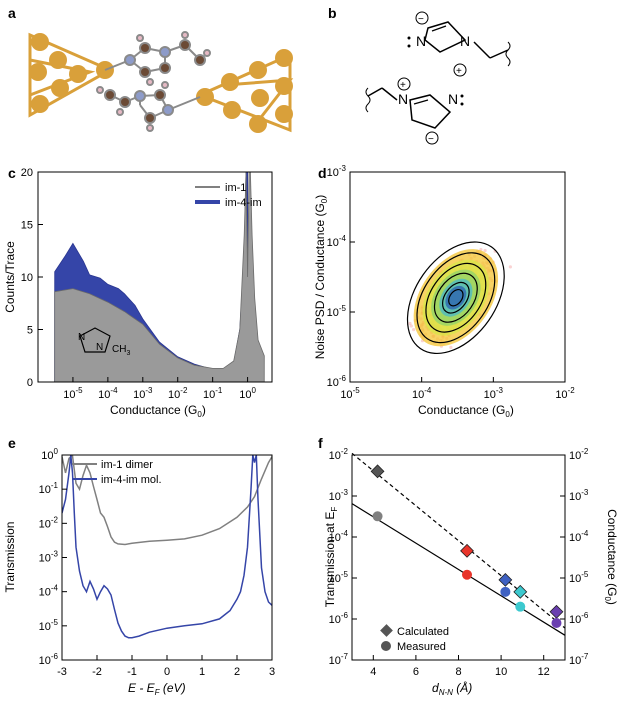 The width and height of the screenshot is (622, 710). Describe the element at coordinates (228, 195) in the screenshot. I see `legend: im-1 im-4-im` at that location.